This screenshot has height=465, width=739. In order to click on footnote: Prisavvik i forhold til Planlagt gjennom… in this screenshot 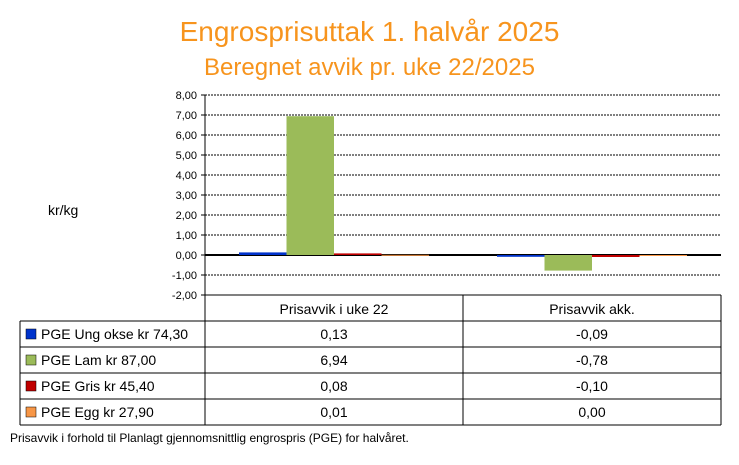, I will do `click(209, 438)`.